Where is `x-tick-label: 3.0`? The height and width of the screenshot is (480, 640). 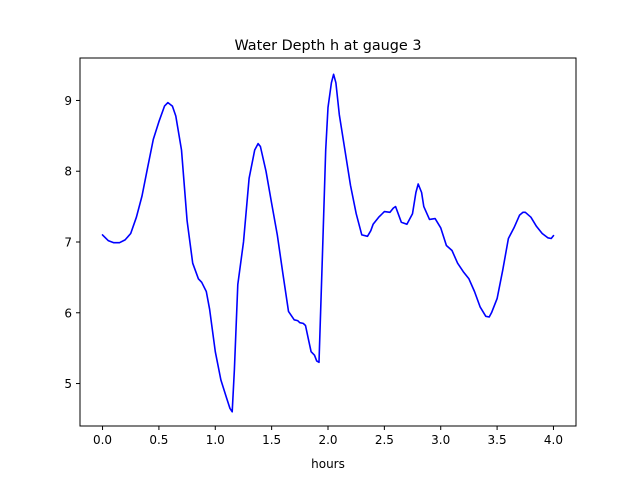
x-tick-label: 3.0 is located at coordinates (440, 440).